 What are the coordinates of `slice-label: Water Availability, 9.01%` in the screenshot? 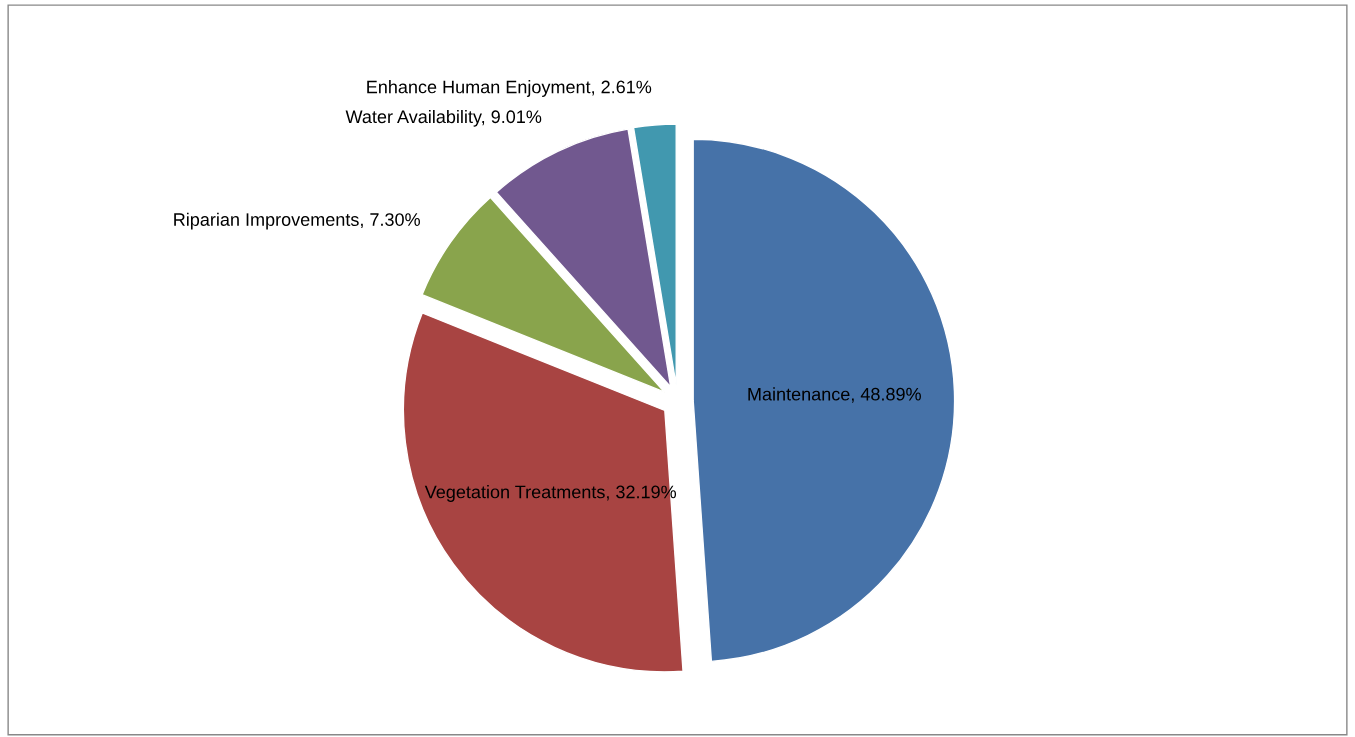 It's located at (443, 118).